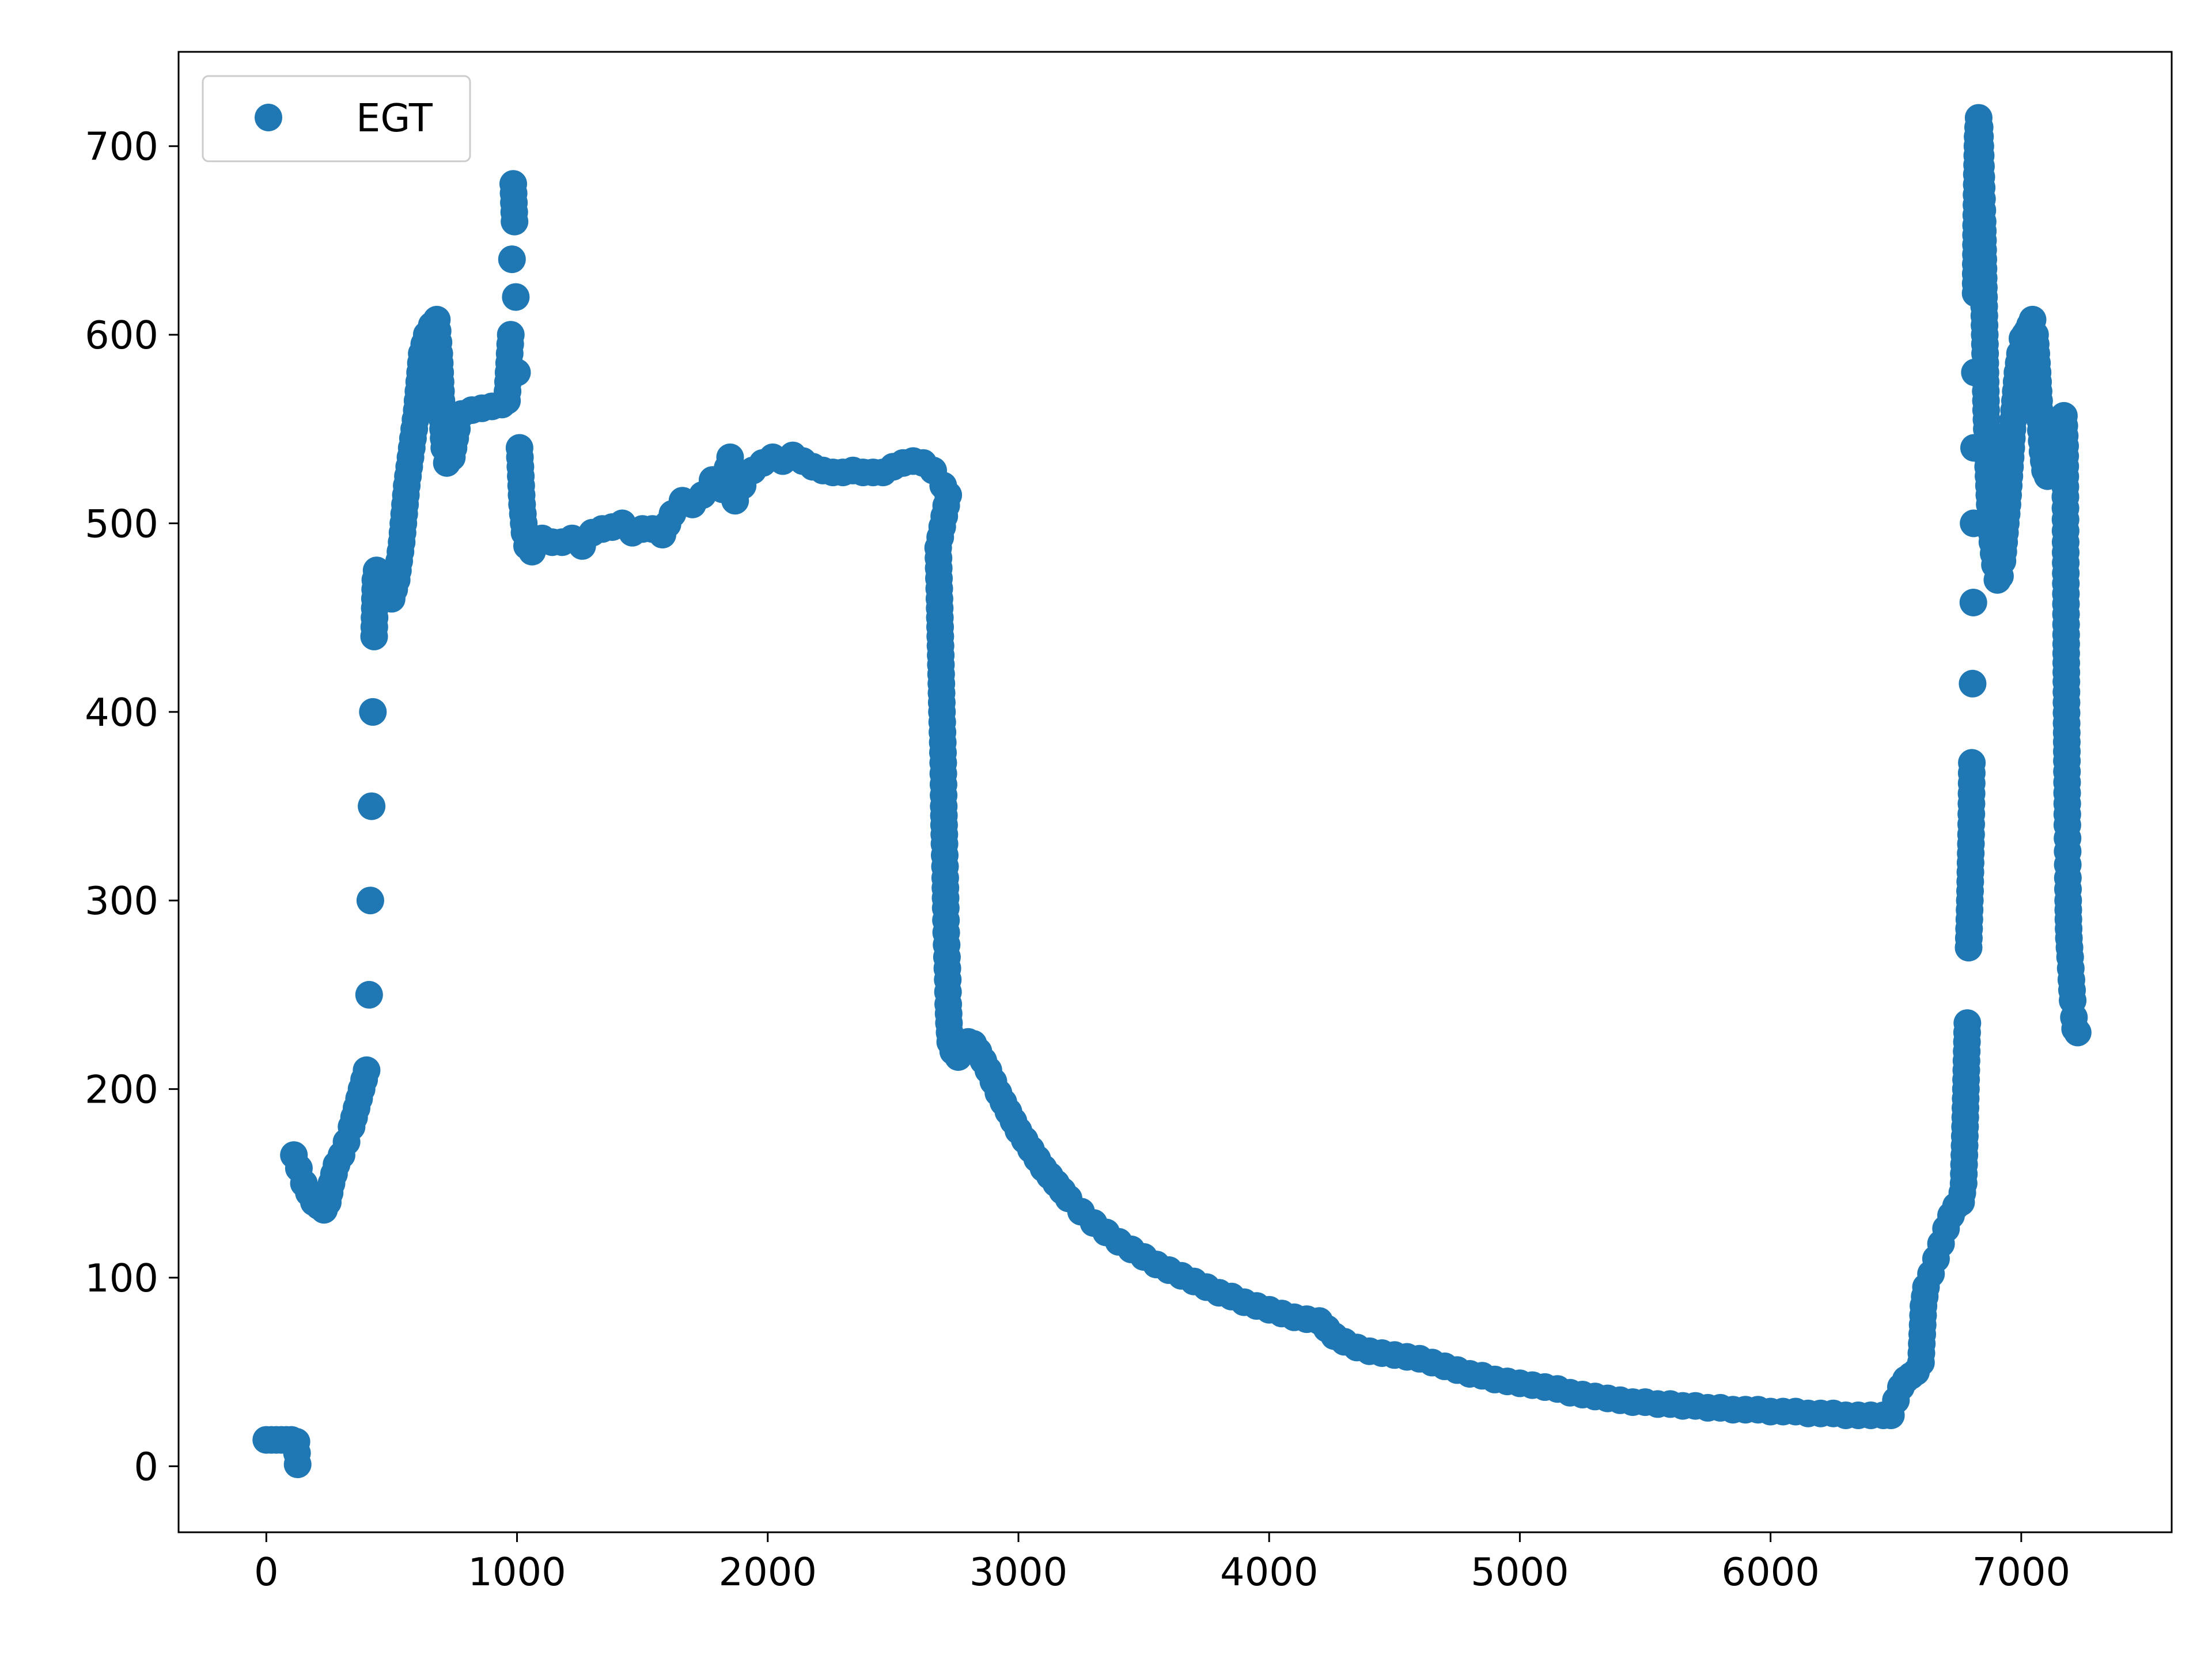  Describe the element at coordinates (121, 146) in the screenshot. I see `y-tick-label: 700` at that location.